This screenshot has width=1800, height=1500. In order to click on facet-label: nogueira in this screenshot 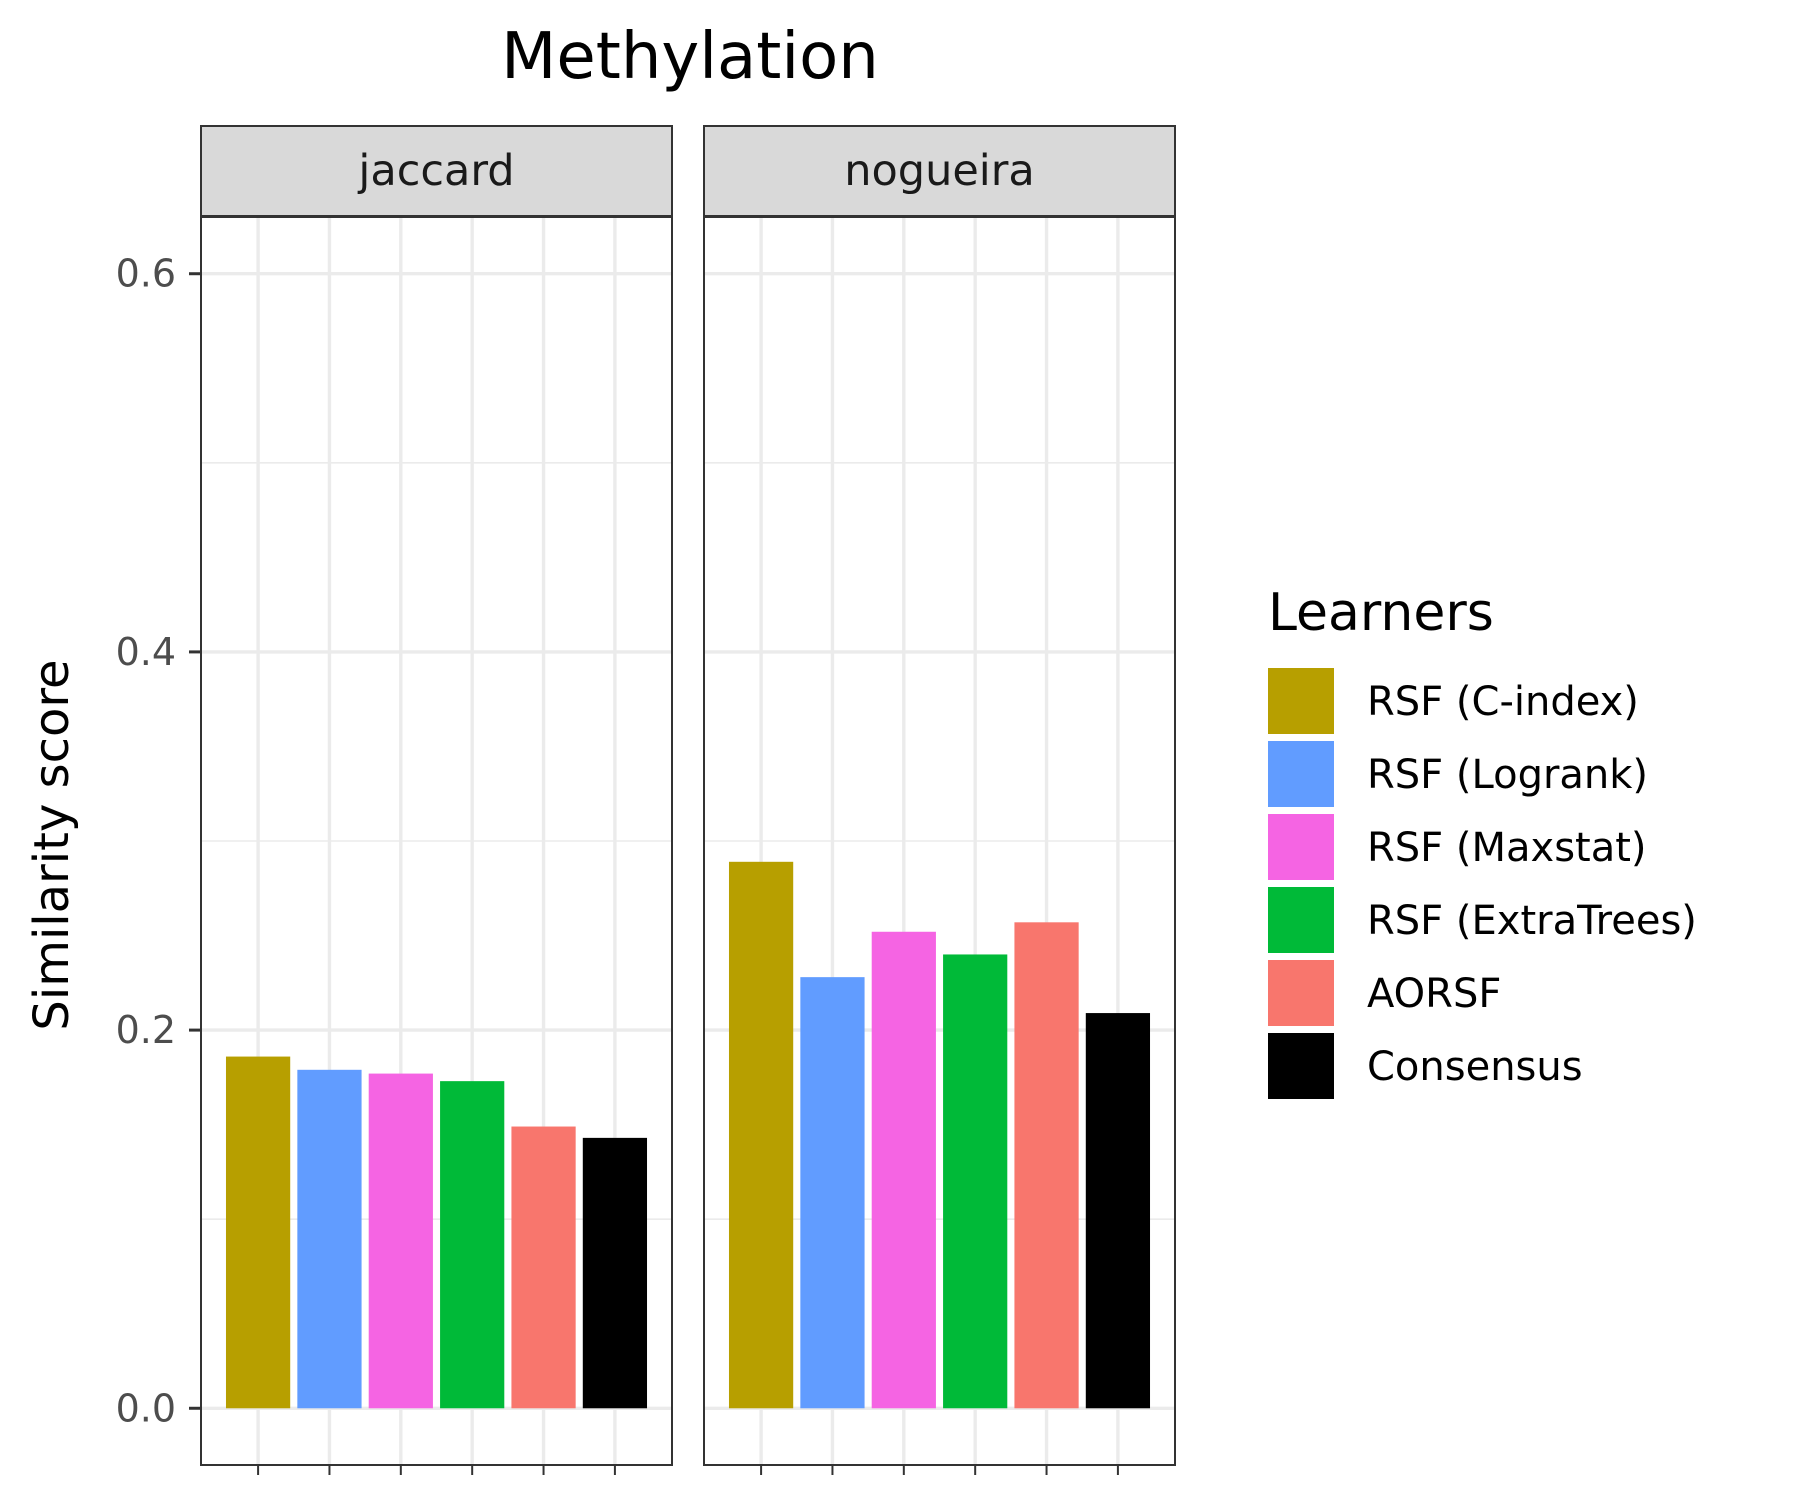, I will do `click(939, 171)`.